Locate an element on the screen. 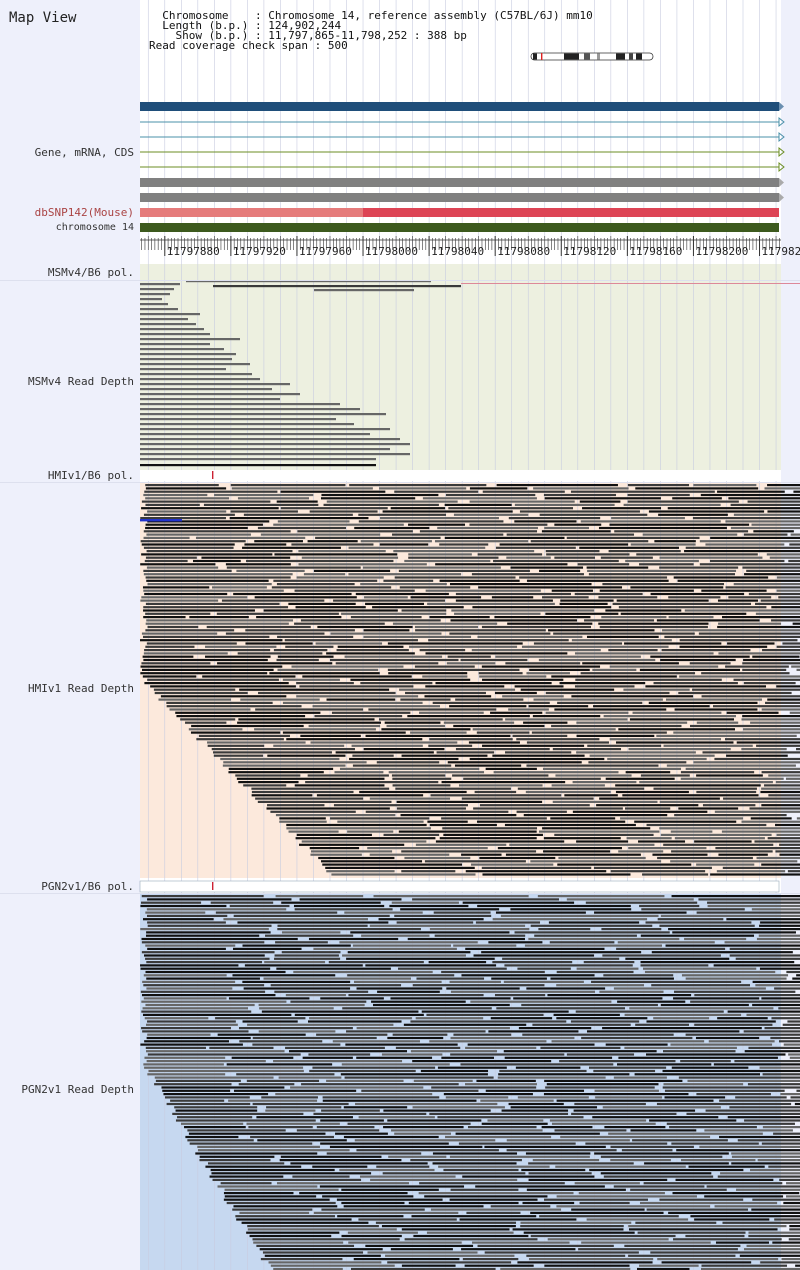 The height and width of the screenshot is (1270, 800). ideogram-band is located at coordinates (620, 56).